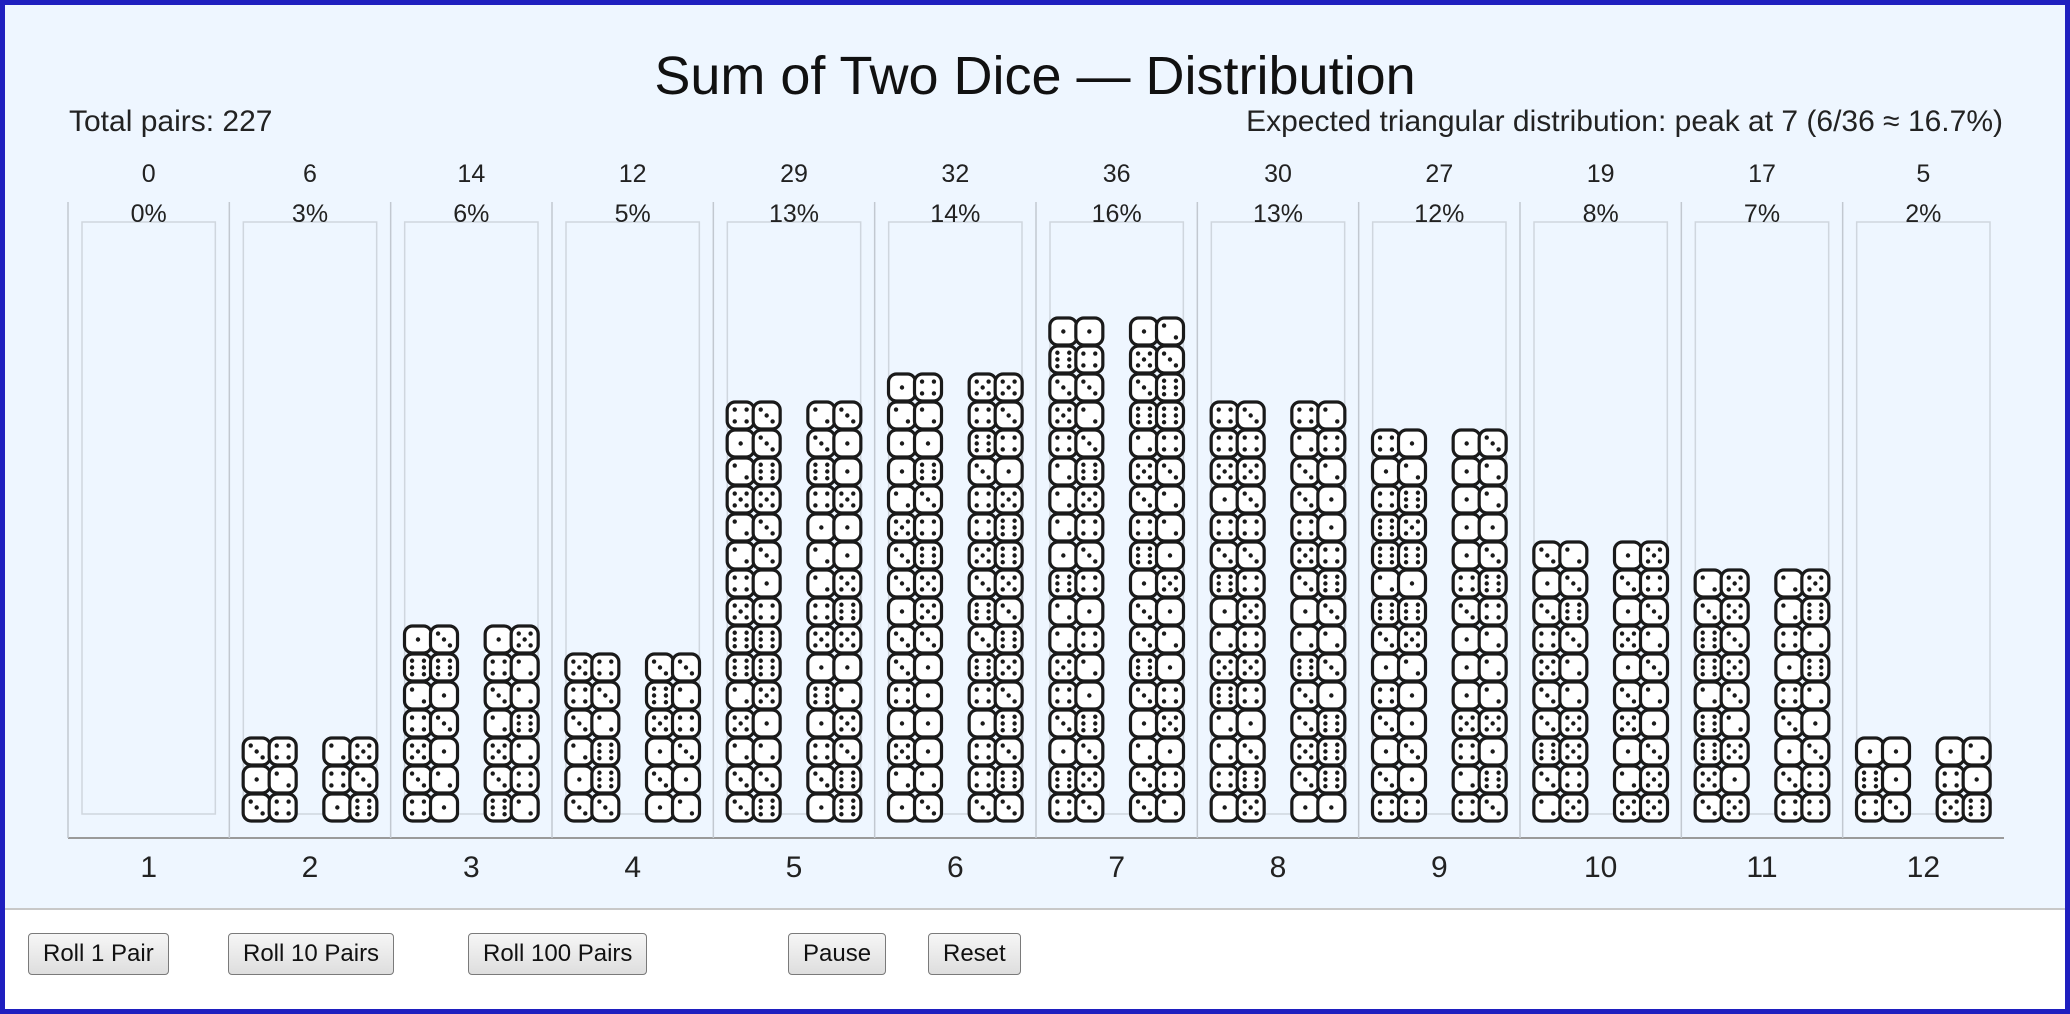  Describe the element at coordinates (558, 954) in the screenshot. I see `roll-100-pairs-button: Roll 100 Pairs` at that location.